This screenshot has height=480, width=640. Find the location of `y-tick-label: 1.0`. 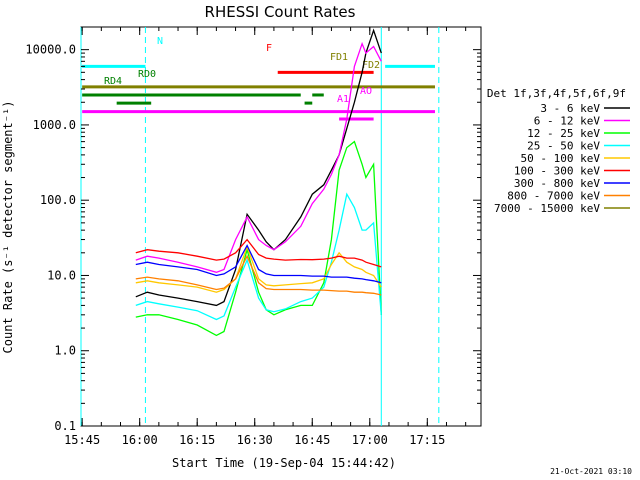

y-tick-label: 1.0 is located at coordinates (65, 351).